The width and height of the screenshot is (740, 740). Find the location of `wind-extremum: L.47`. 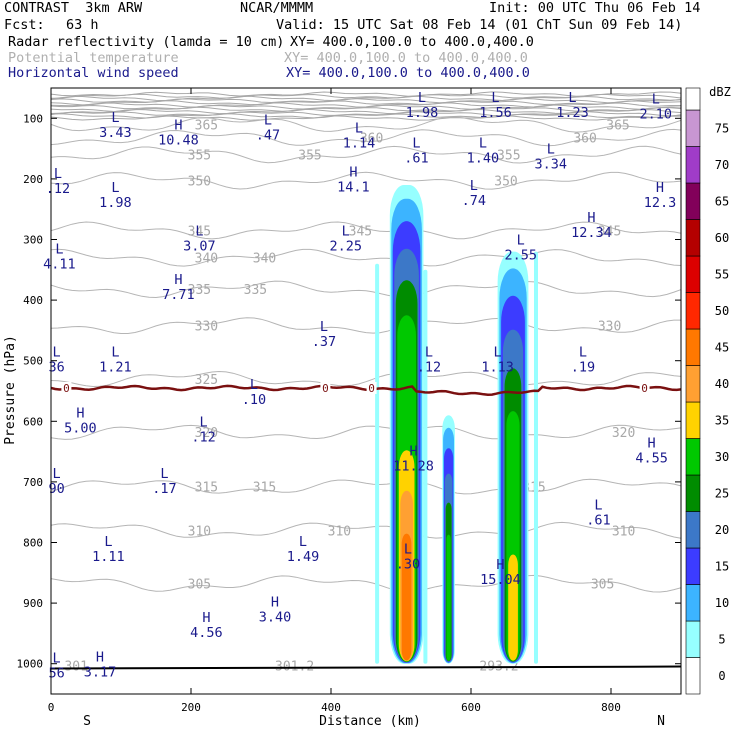

wind-extremum: L.47 is located at coordinates (268, 128).